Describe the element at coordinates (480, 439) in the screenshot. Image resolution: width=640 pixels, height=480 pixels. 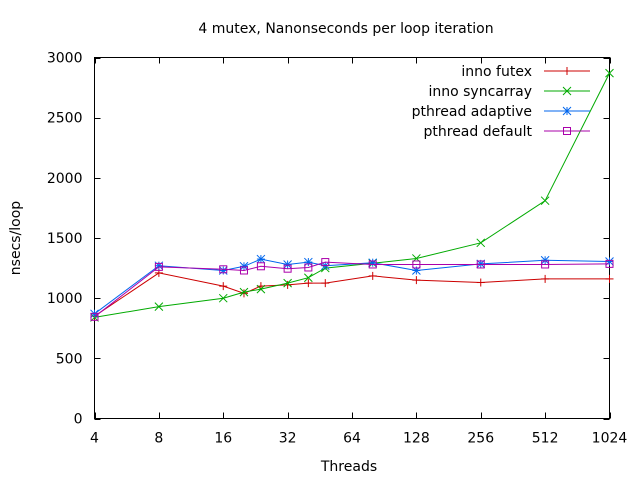
I see `x-tick-label: 256` at that location.